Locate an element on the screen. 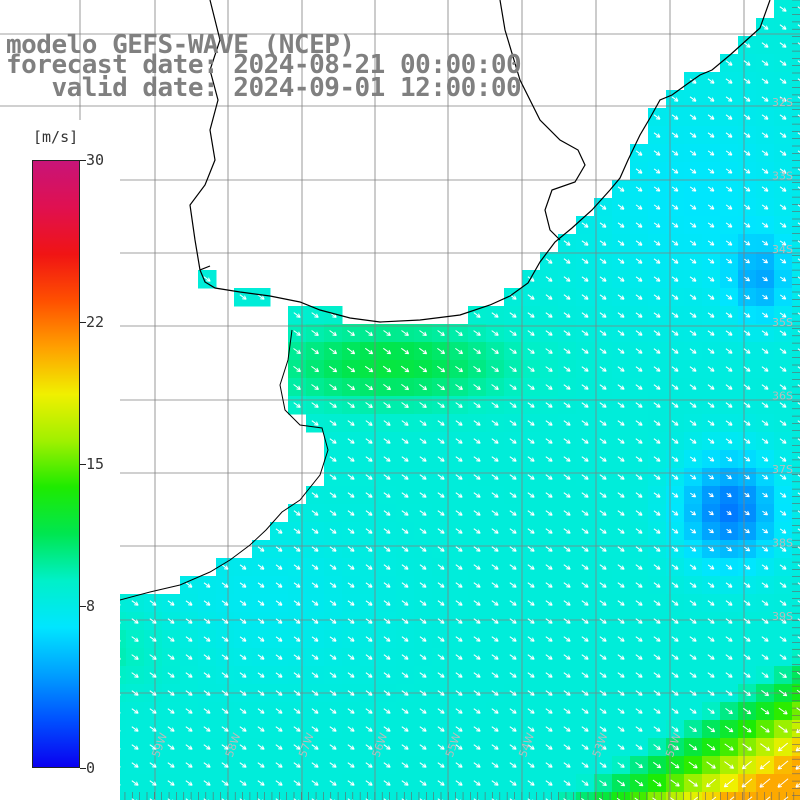 This screenshot has width=800, height=800. latitude-label: 33S is located at coordinates (782, 175).